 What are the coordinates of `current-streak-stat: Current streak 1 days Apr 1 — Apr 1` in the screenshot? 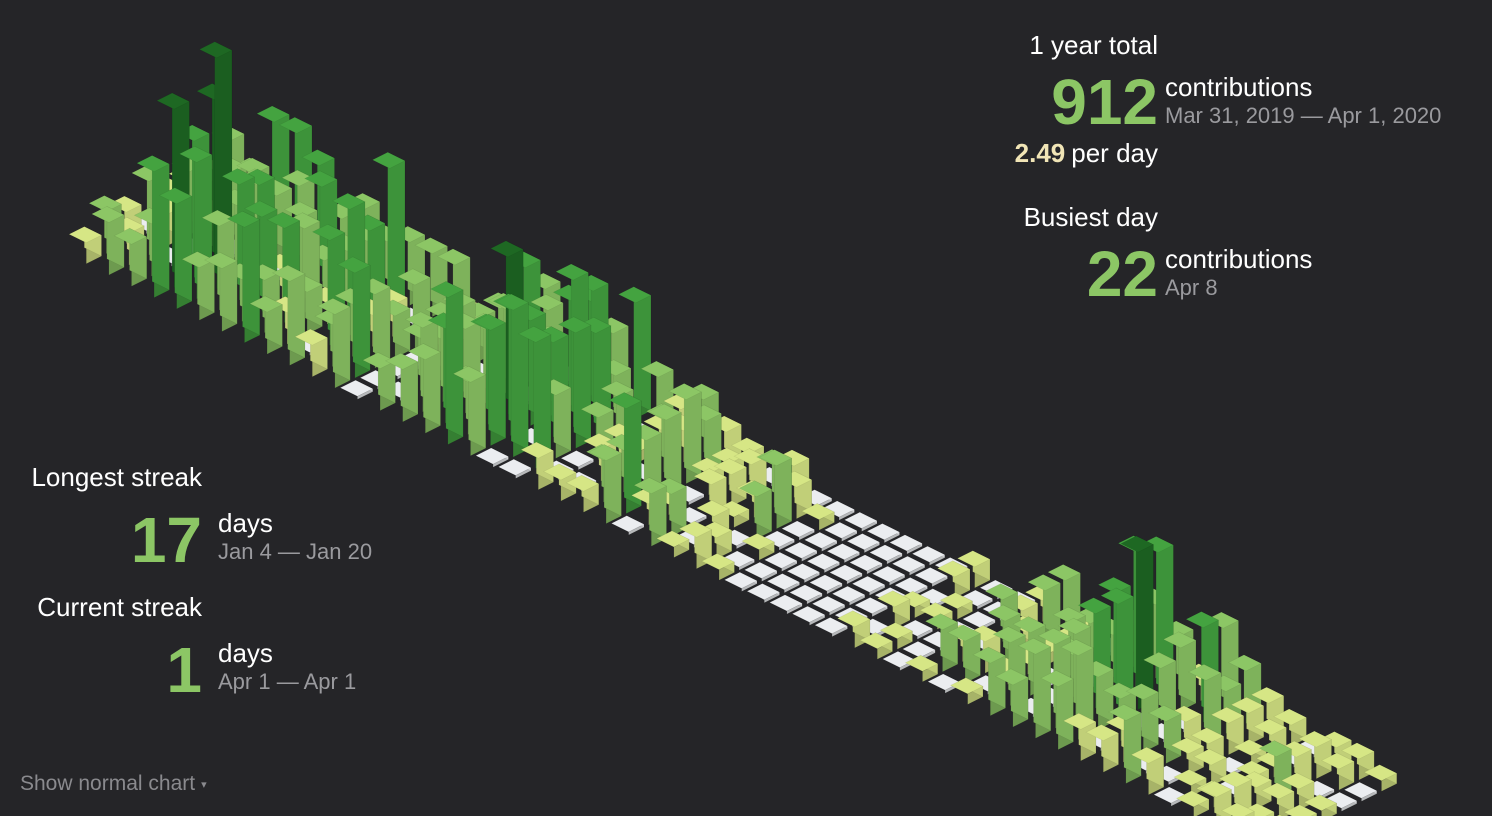 It's located at (260, 647).